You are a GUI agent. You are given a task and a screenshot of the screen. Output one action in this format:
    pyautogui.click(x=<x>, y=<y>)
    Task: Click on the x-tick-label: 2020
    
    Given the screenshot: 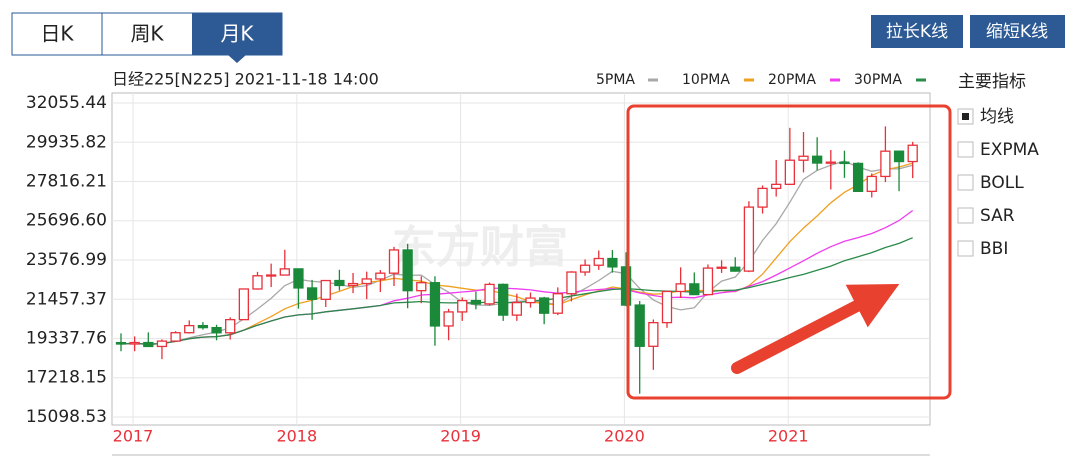 What is the action you would take?
    pyautogui.click(x=624, y=436)
    